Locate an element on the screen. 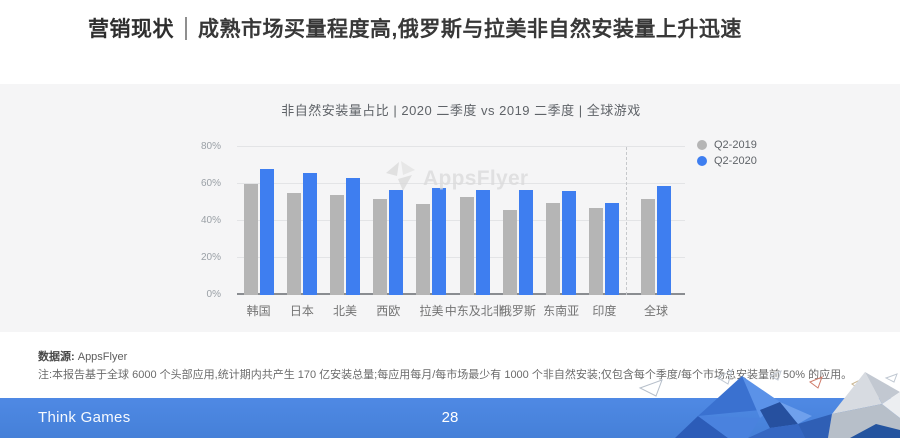  y-tick-label: 40% is located at coordinates (210, 220).